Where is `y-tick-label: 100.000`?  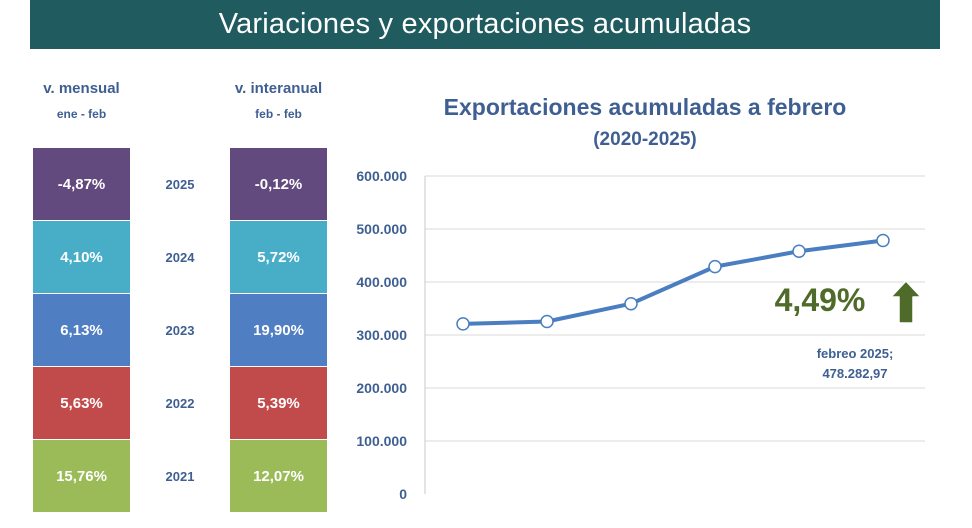 y-tick-label: 100.000 is located at coordinates (381, 441).